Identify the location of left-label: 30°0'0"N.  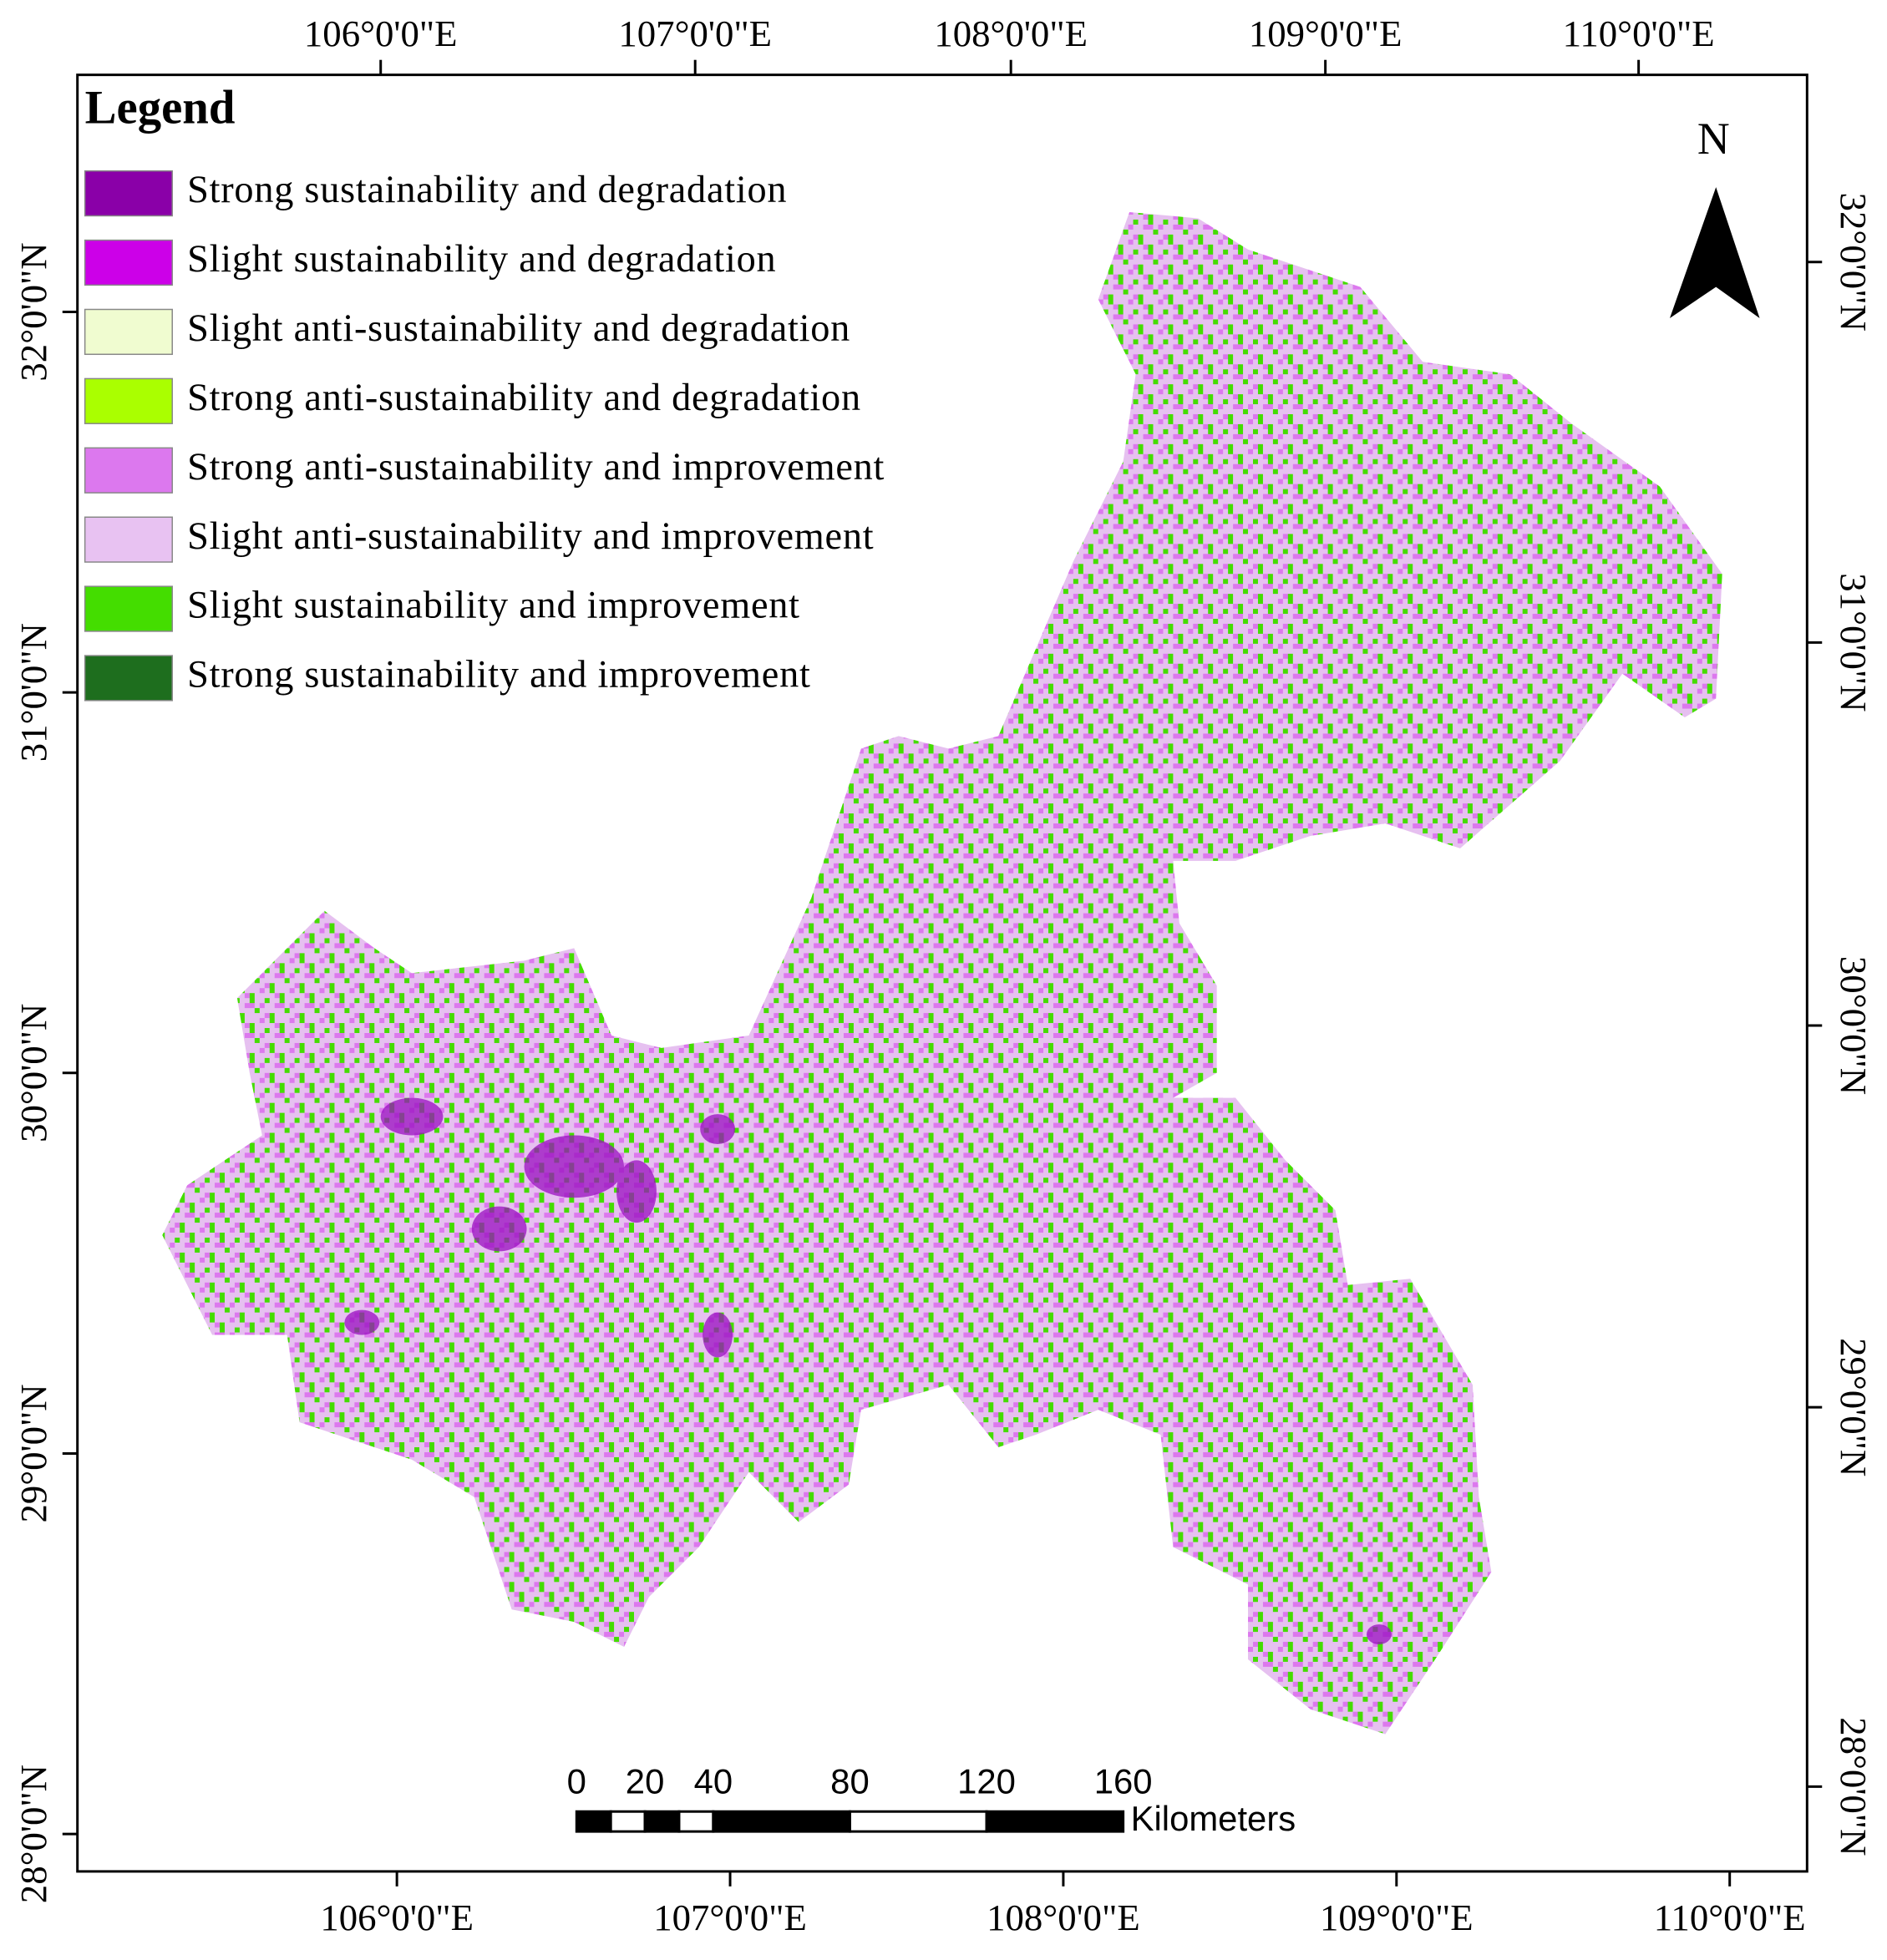
(33, 1073).